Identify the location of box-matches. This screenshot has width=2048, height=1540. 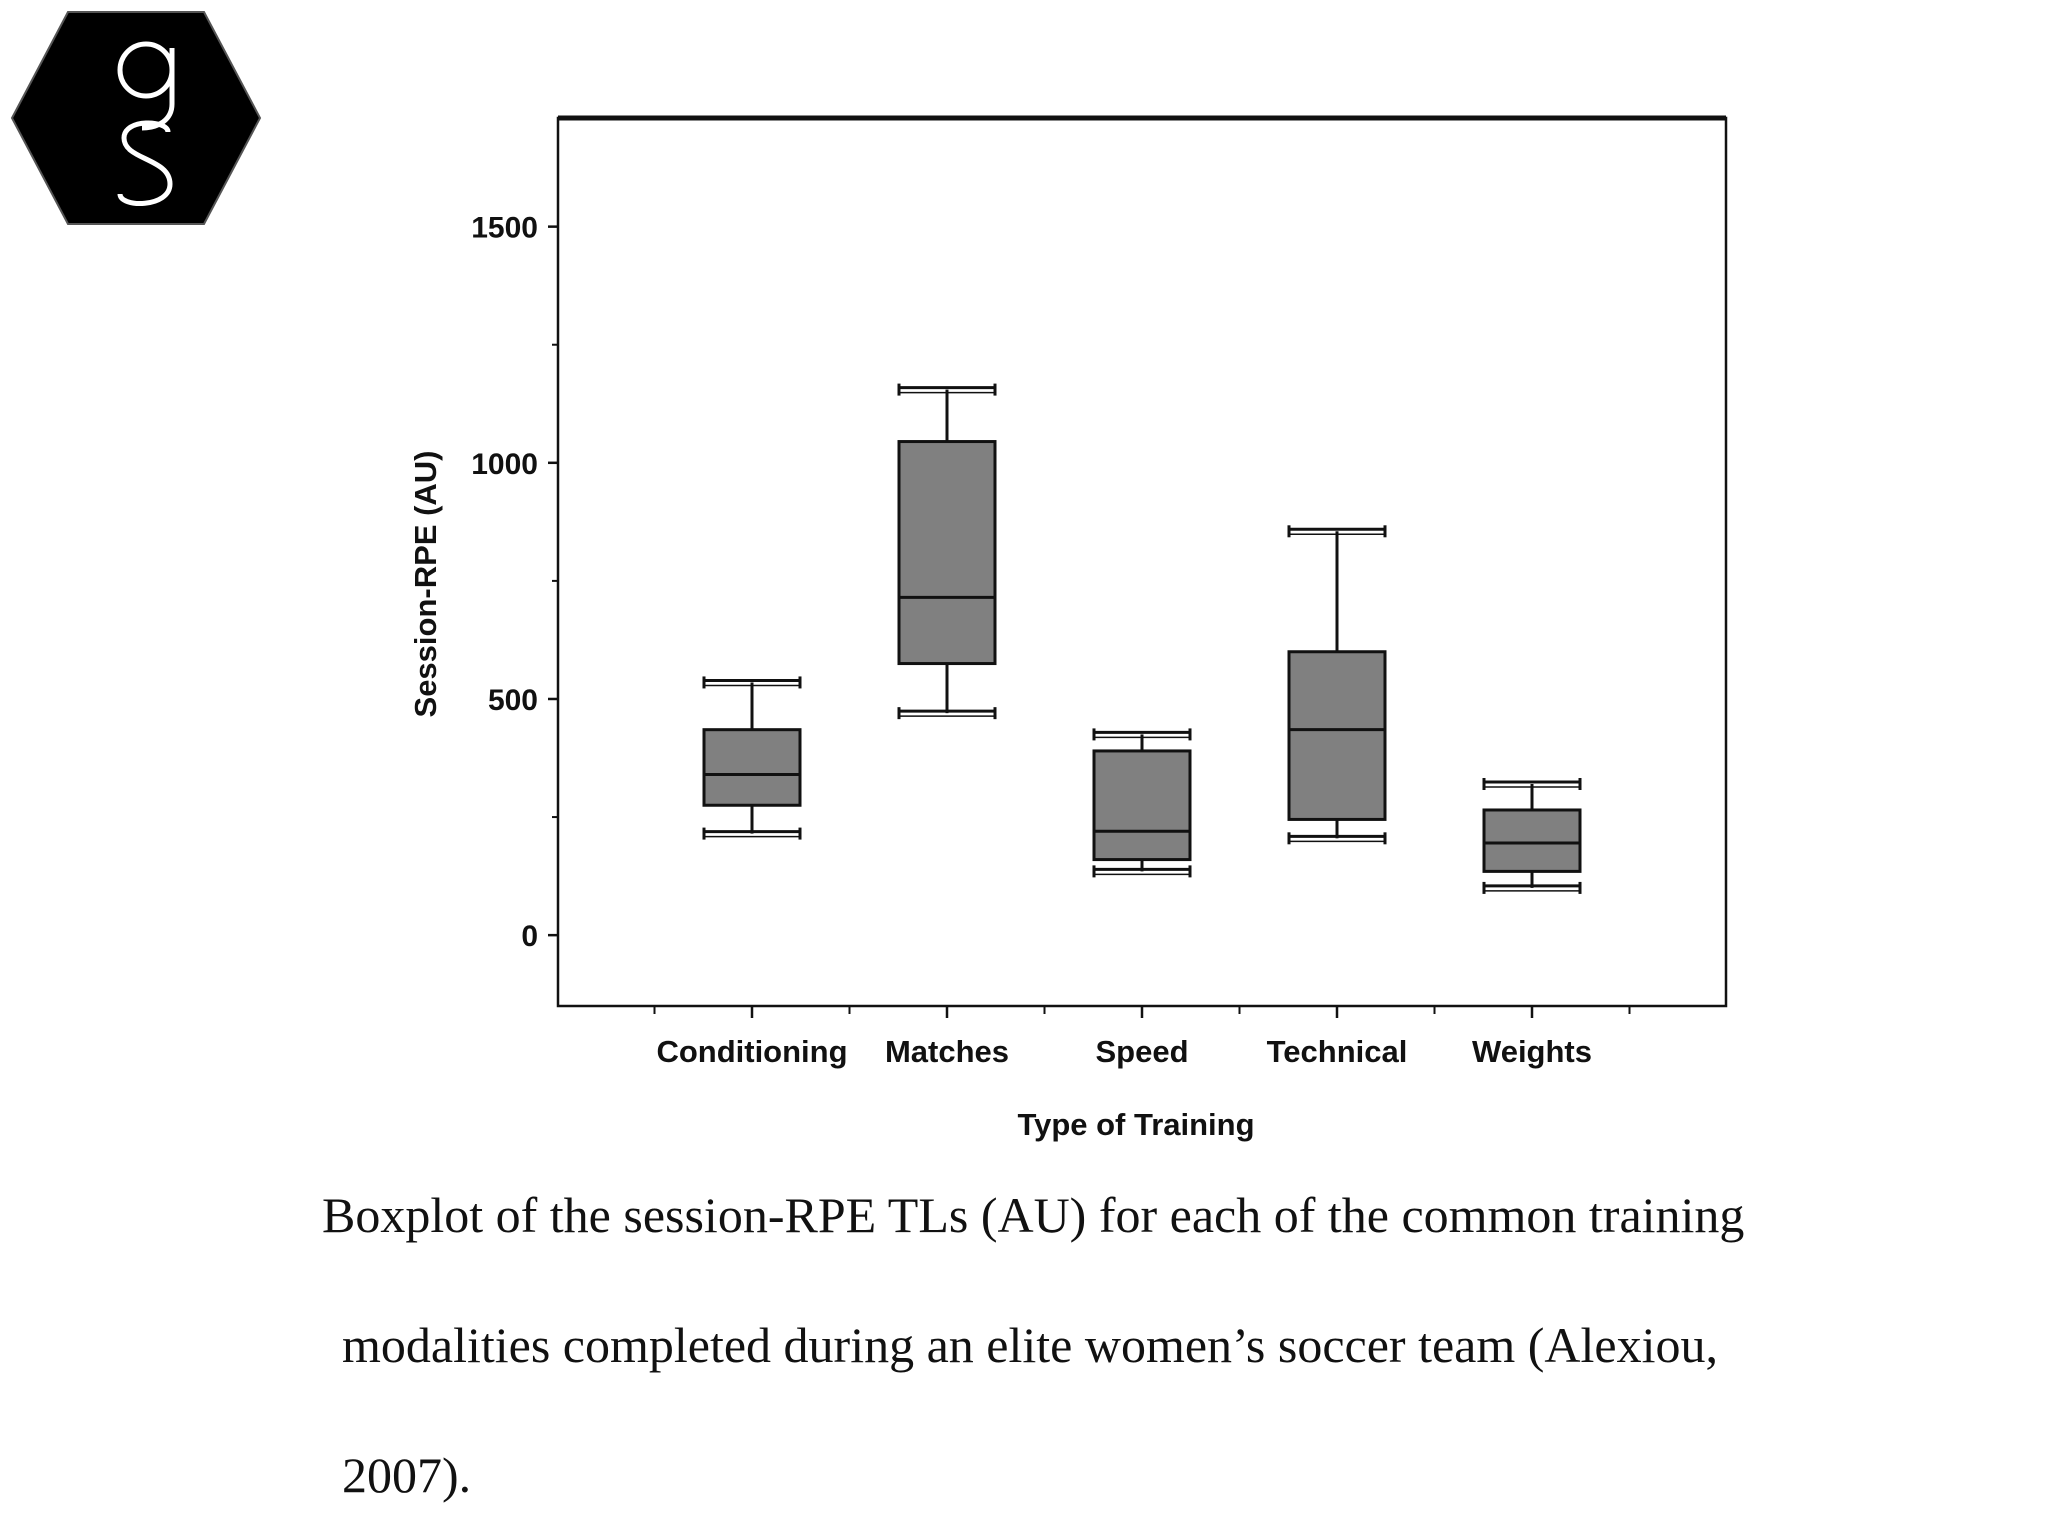
(947, 551).